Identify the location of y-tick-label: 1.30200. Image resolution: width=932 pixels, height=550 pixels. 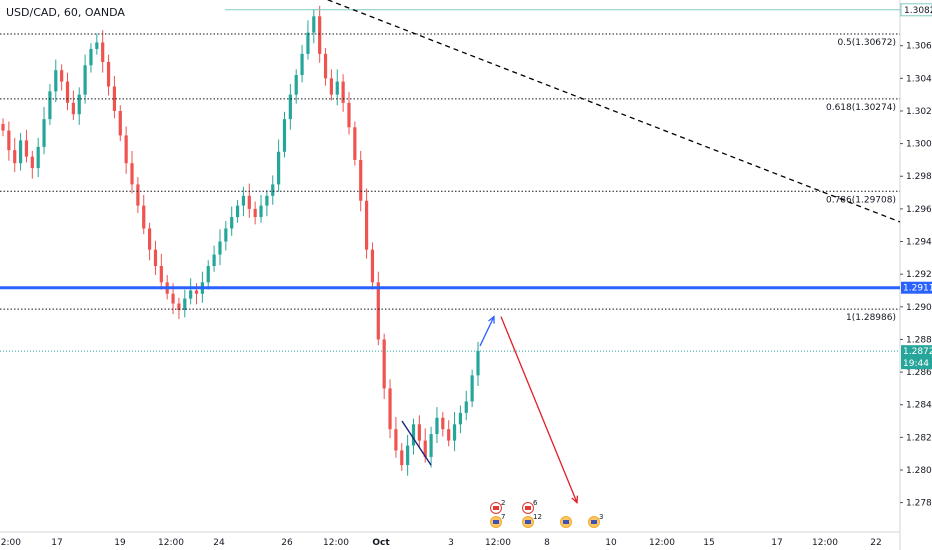
(919, 112).